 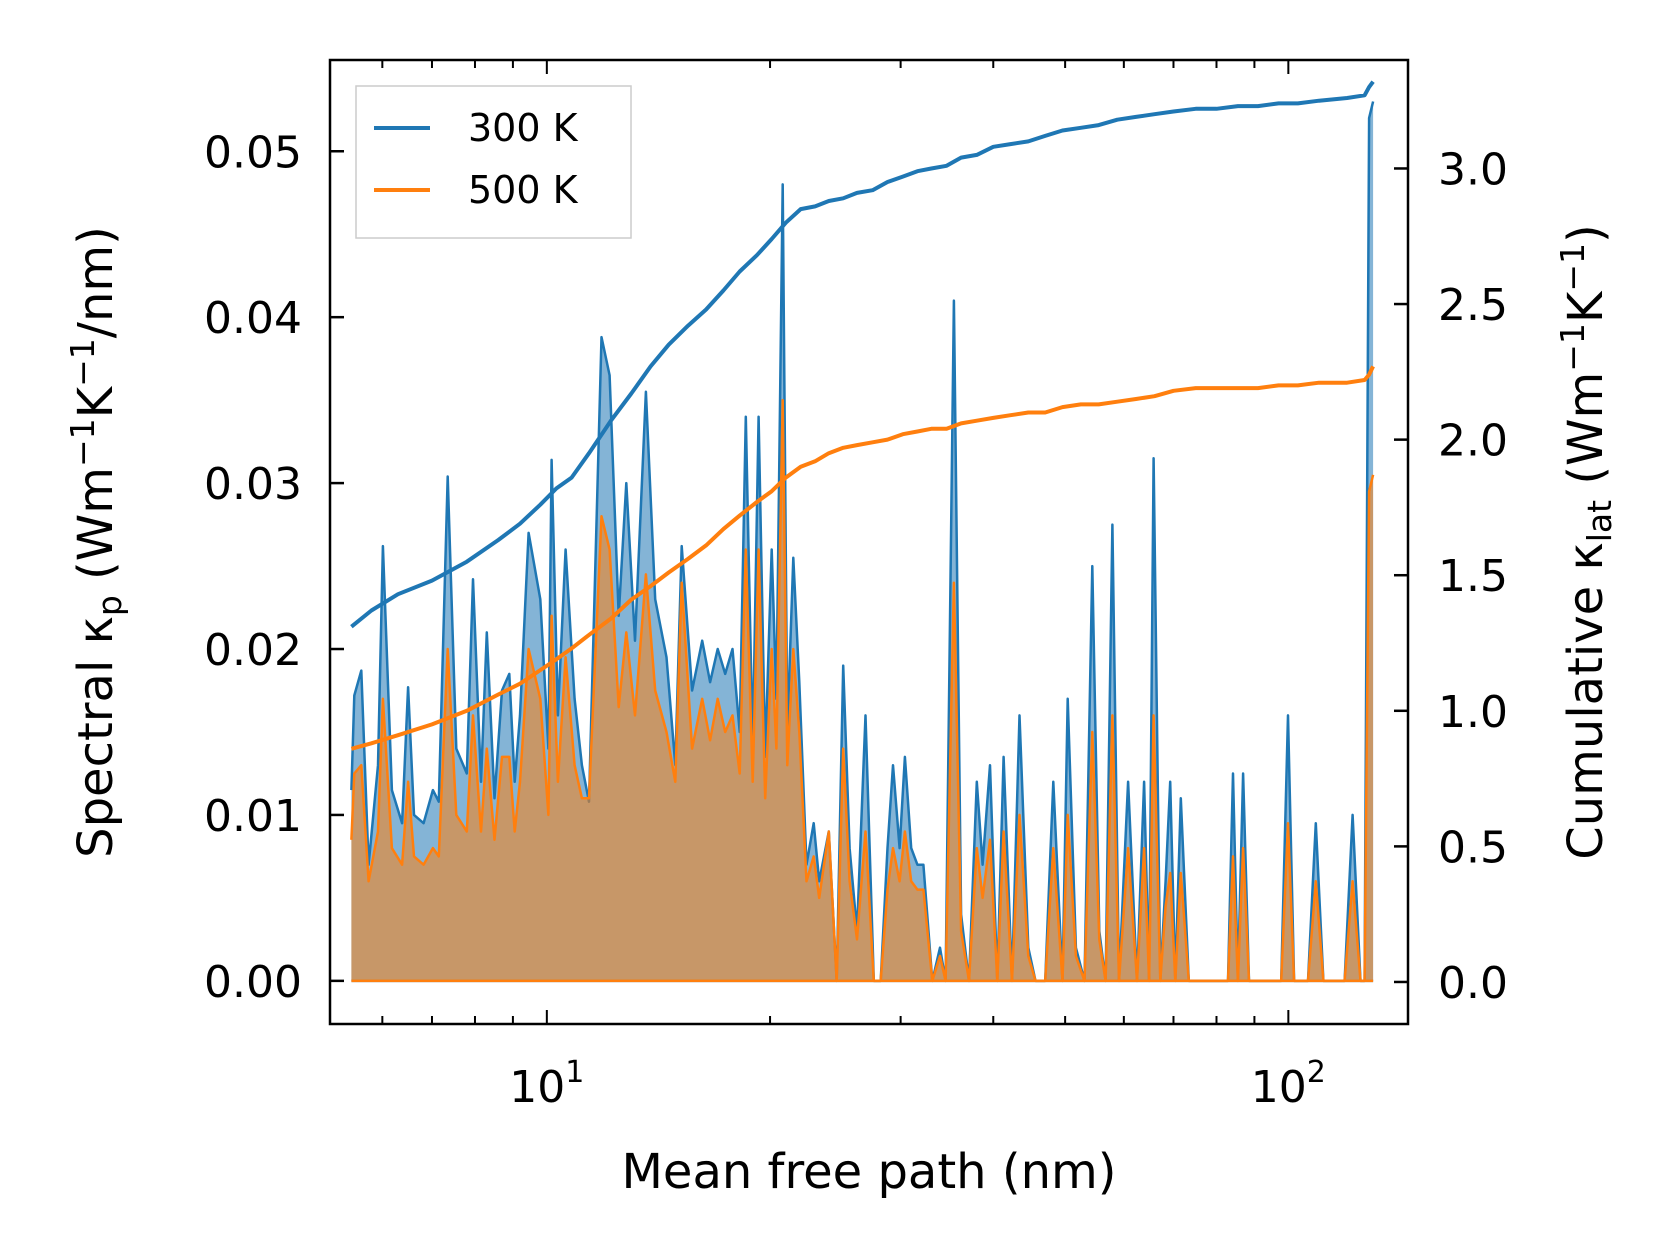 What do you see at coordinates (574, 1072) in the screenshot?
I see `x-tick-label-exponent: 1` at bounding box center [574, 1072].